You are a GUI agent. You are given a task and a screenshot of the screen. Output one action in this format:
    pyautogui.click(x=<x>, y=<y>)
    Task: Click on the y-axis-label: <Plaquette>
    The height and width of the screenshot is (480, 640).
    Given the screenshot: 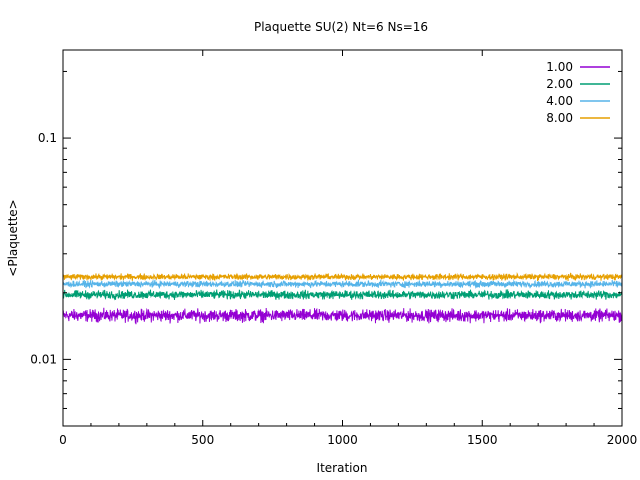 What is the action you would take?
    pyautogui.click(x=13, y=237)
    